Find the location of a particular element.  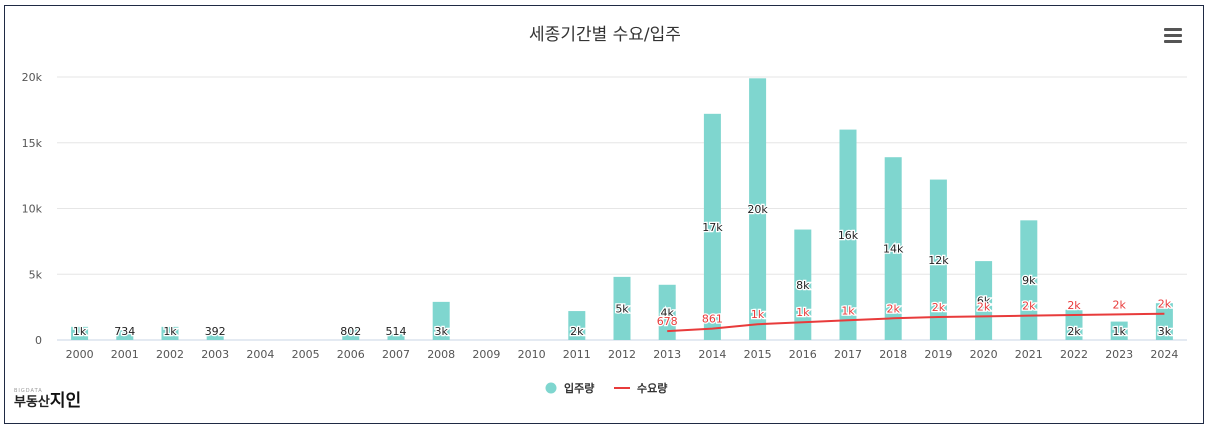

x-tick-label: 2019 is located at coordinates (938, 354).